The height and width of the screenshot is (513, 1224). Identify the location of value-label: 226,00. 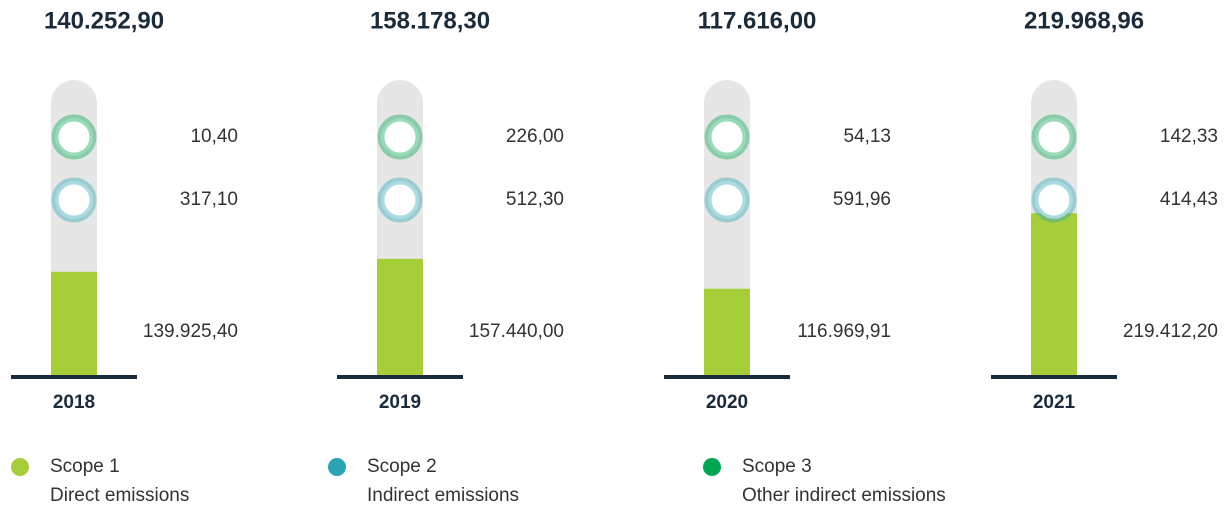
(535, 136).